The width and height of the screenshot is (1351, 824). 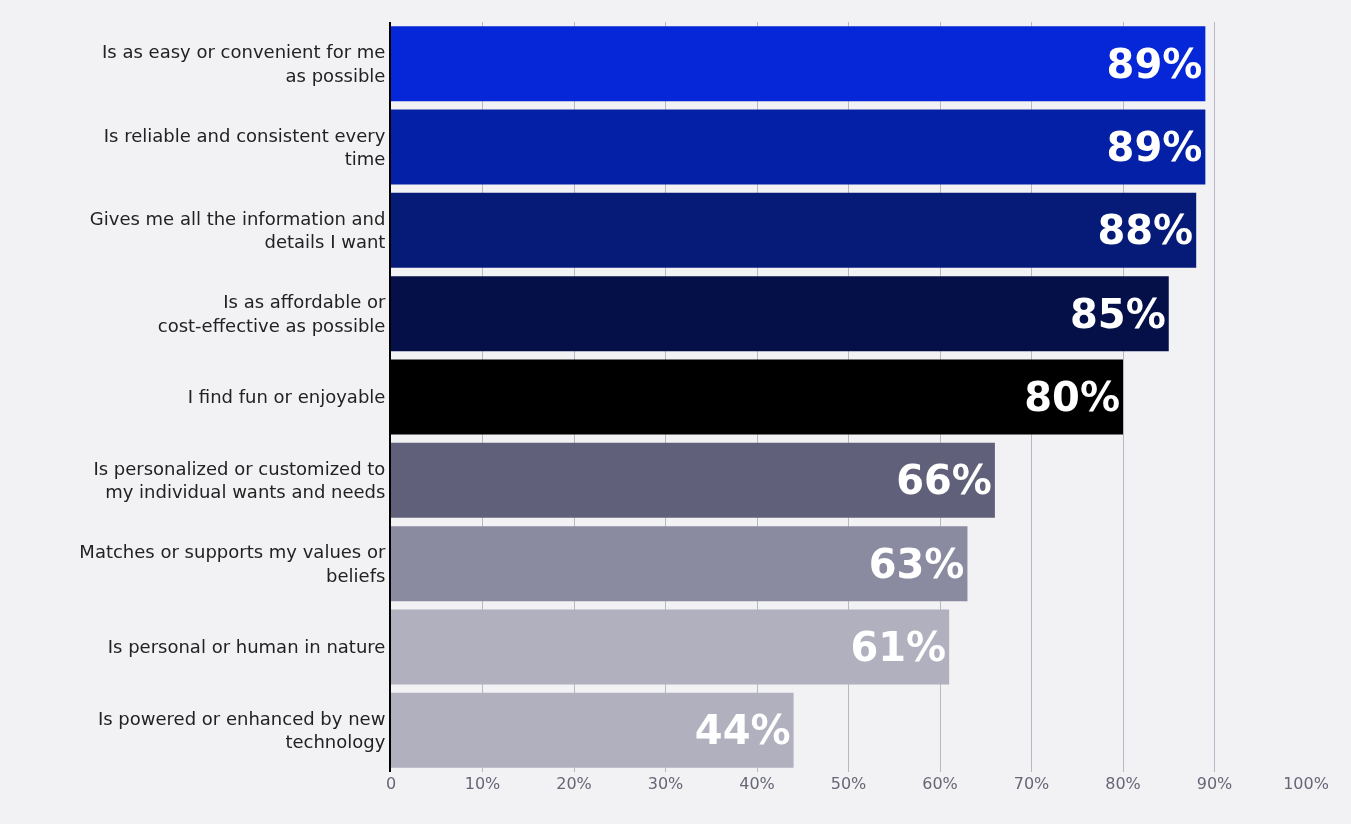 I want to click on x-tick-label: 60%, so click(x=940, y=783).